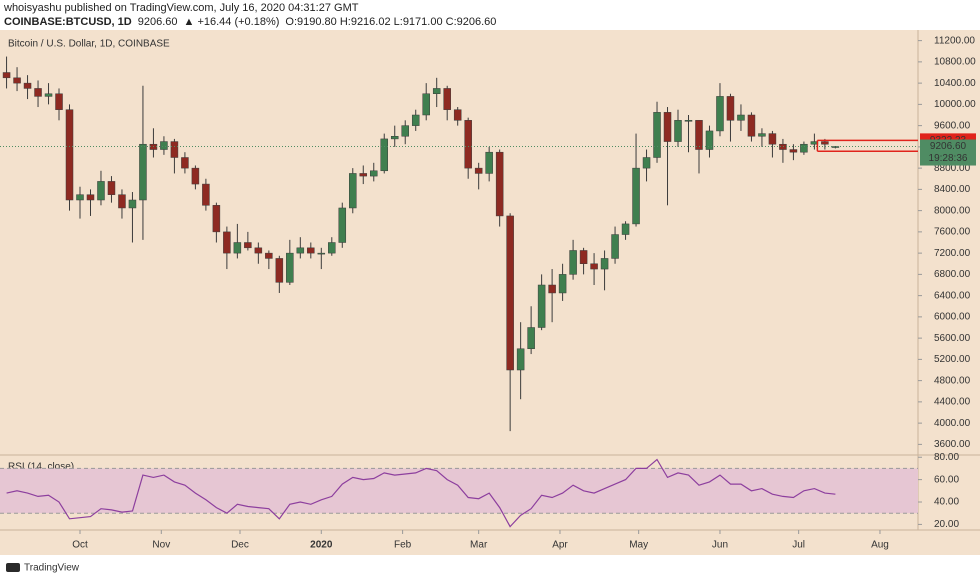  What do you see at coordinates (955, 83) in the screenshot?
I see `y-tick-label: 10400.00` at bounding box center [955, 83].